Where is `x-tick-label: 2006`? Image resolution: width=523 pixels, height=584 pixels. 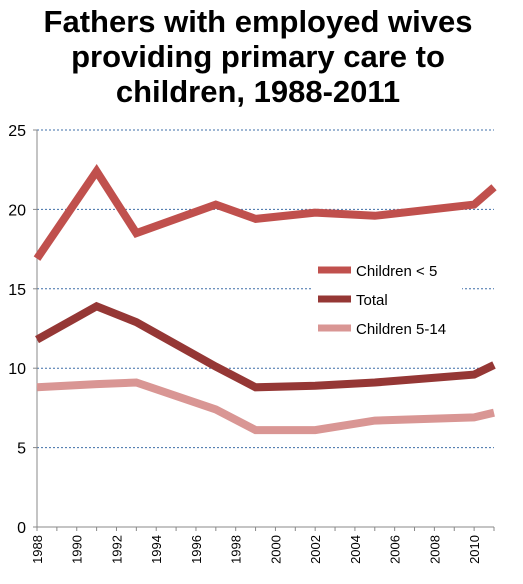 x-tick-label: 2006 is located at coordinates (395, 549).